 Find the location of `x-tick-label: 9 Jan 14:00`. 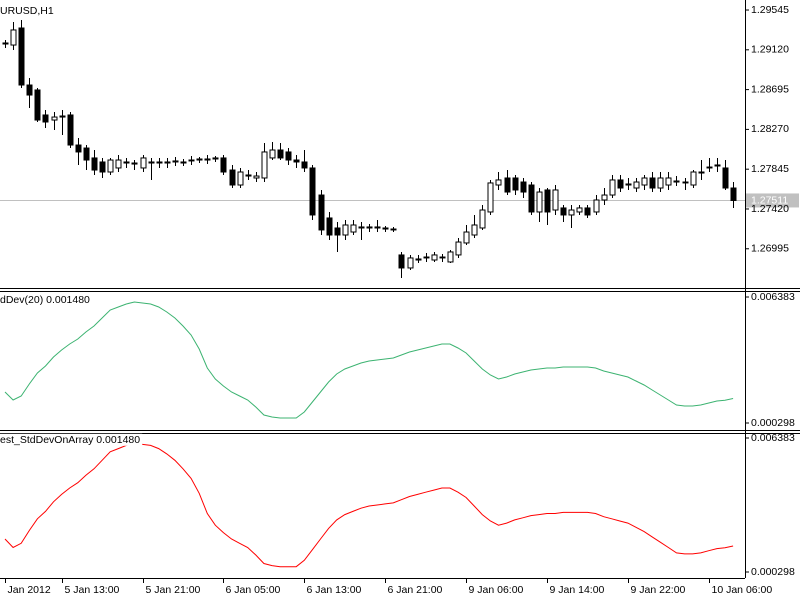

x-tick-label: 9 Jan 14:00 is located at coordinates (577, 590).